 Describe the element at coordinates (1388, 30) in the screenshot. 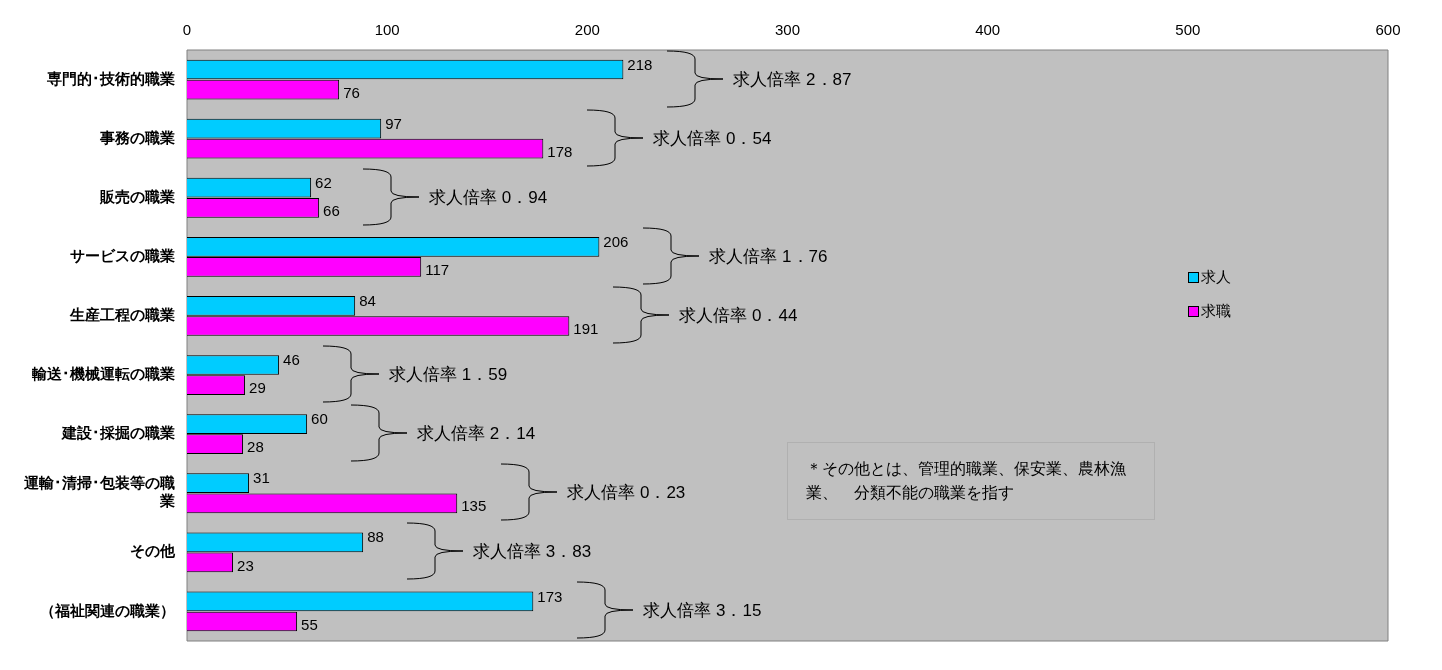

I see `x-tick-label: 600` at that location.